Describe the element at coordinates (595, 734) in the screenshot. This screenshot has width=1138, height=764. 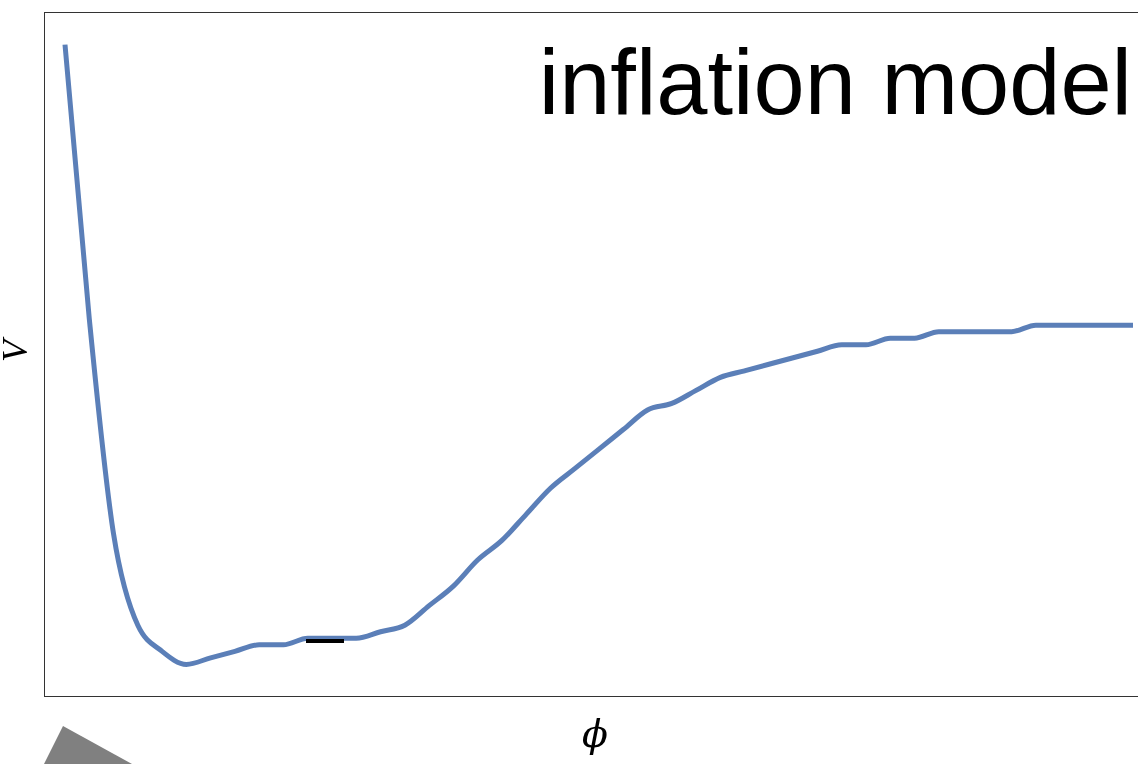
I see `x-axis-title: ϕ` at that location.